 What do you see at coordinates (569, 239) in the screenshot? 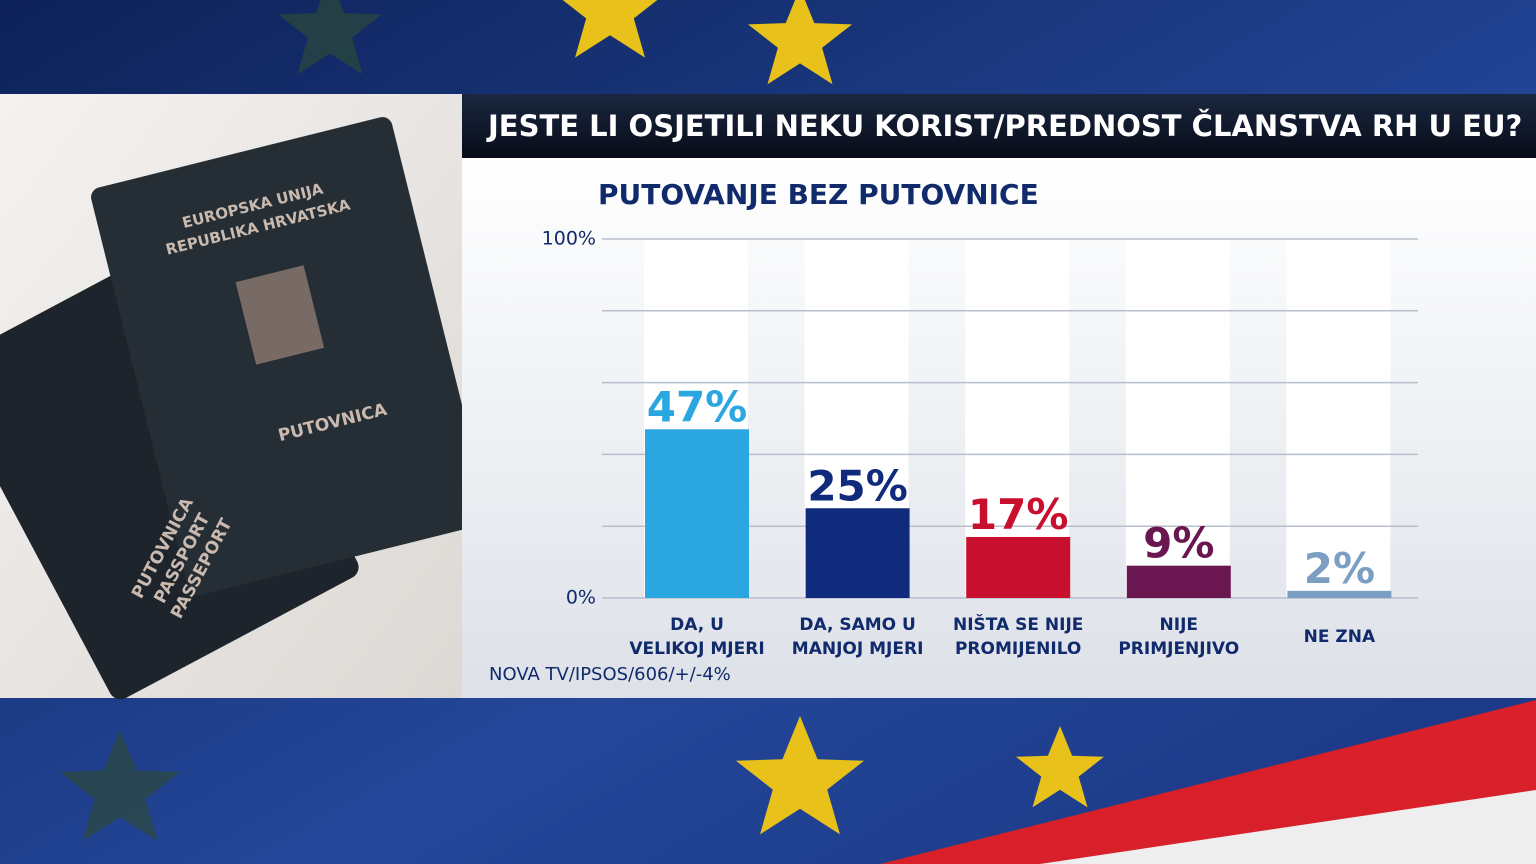
I see `y-tick-label: 100%` at bounding box center [569, 239].